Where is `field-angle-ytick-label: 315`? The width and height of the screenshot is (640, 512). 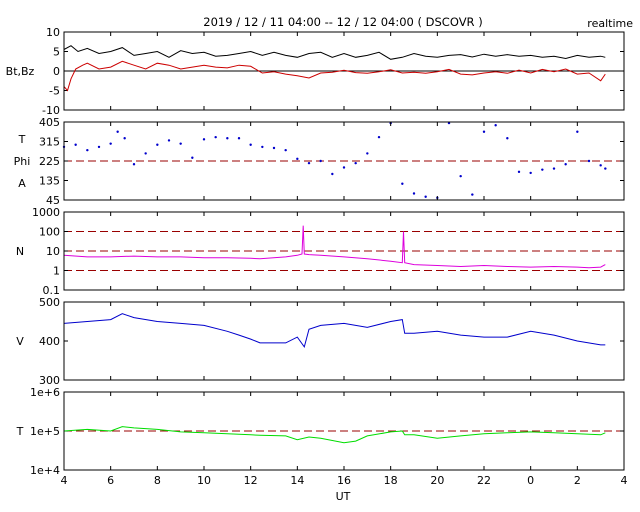 field-angle-ytick-label: 315 is located at coordinates (49, 142).